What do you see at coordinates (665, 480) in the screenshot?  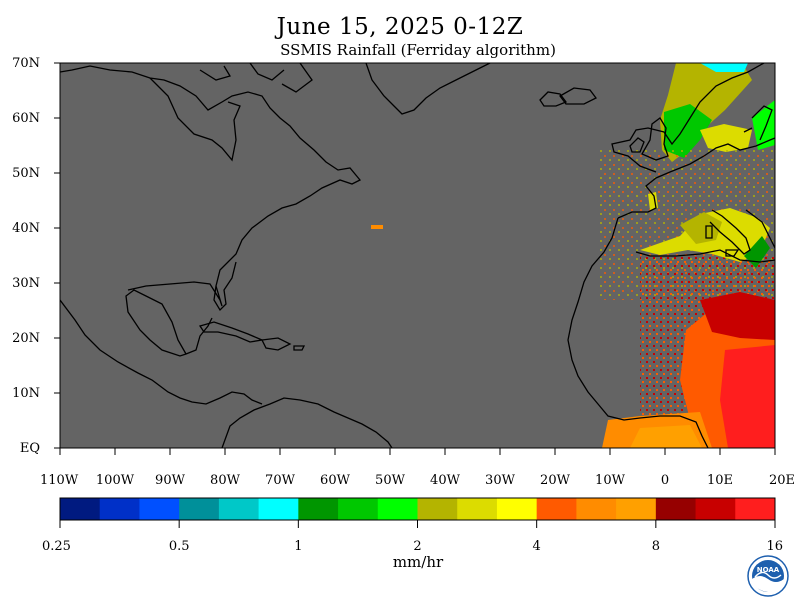 I see `lon-tick-label: 0` at bounding box center [665, 480].